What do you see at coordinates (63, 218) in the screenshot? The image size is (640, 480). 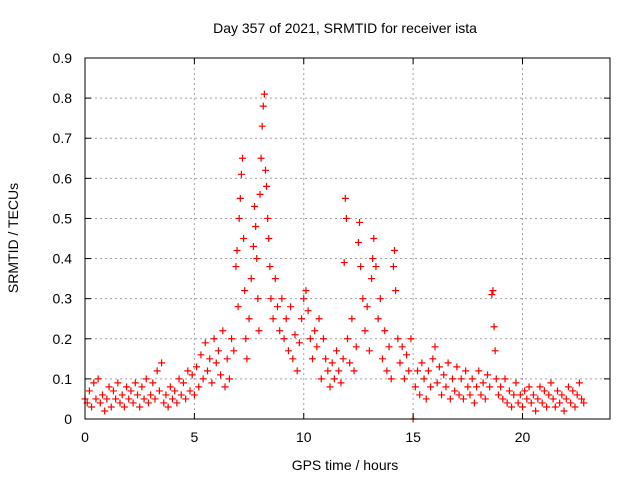 I see `y-tick-label: 0.5` at bounding box center [63, 218].